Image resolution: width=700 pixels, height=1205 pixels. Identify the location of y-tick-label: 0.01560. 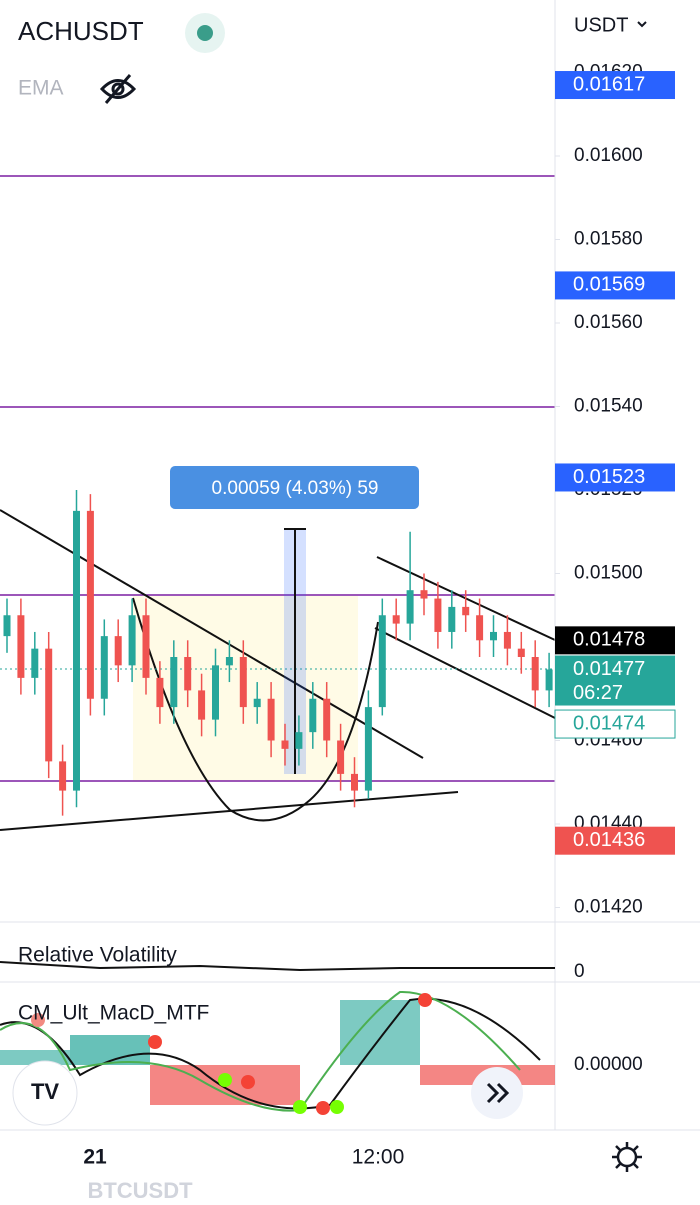
(608, 322).